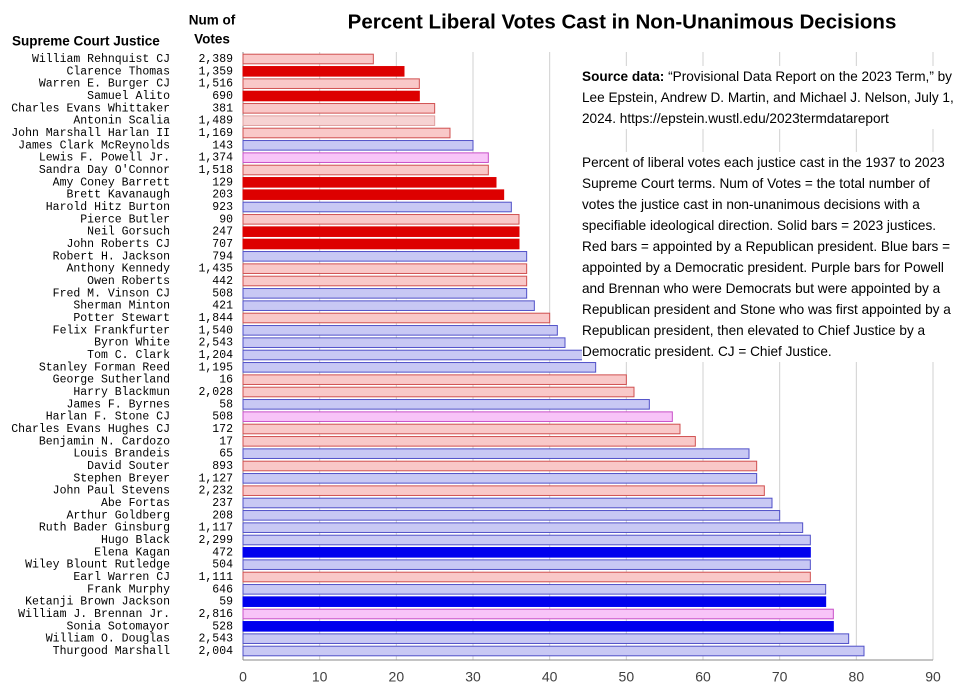 The height and width of the screenshot is (695, 960). What do you see at coordinates (703, 677) in the screenshot?
I see `x-tick-label: 60` at bounding box center [703, 677].